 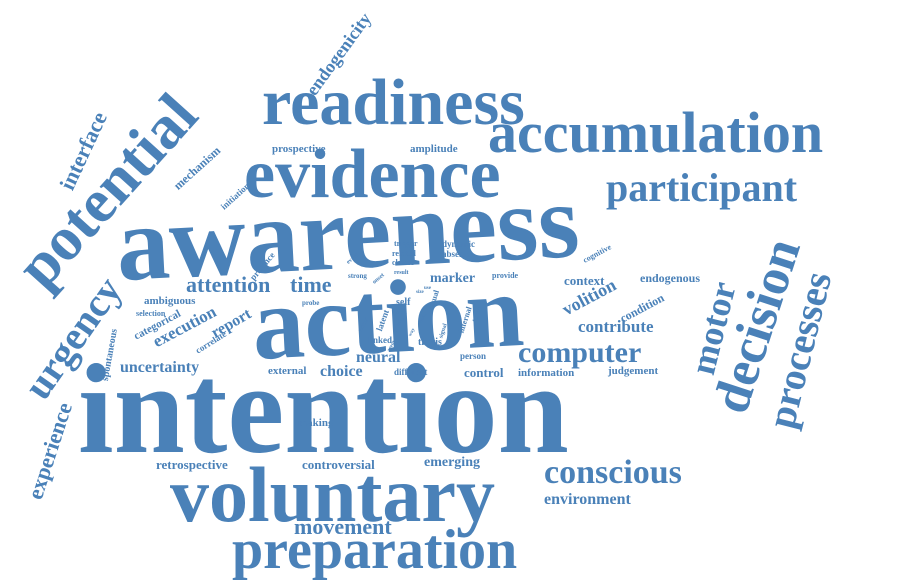 What do you see at coordinates (633, 371) in the screenshot?
I see `word-judgement: judgement` at bounding box center [633, 371].